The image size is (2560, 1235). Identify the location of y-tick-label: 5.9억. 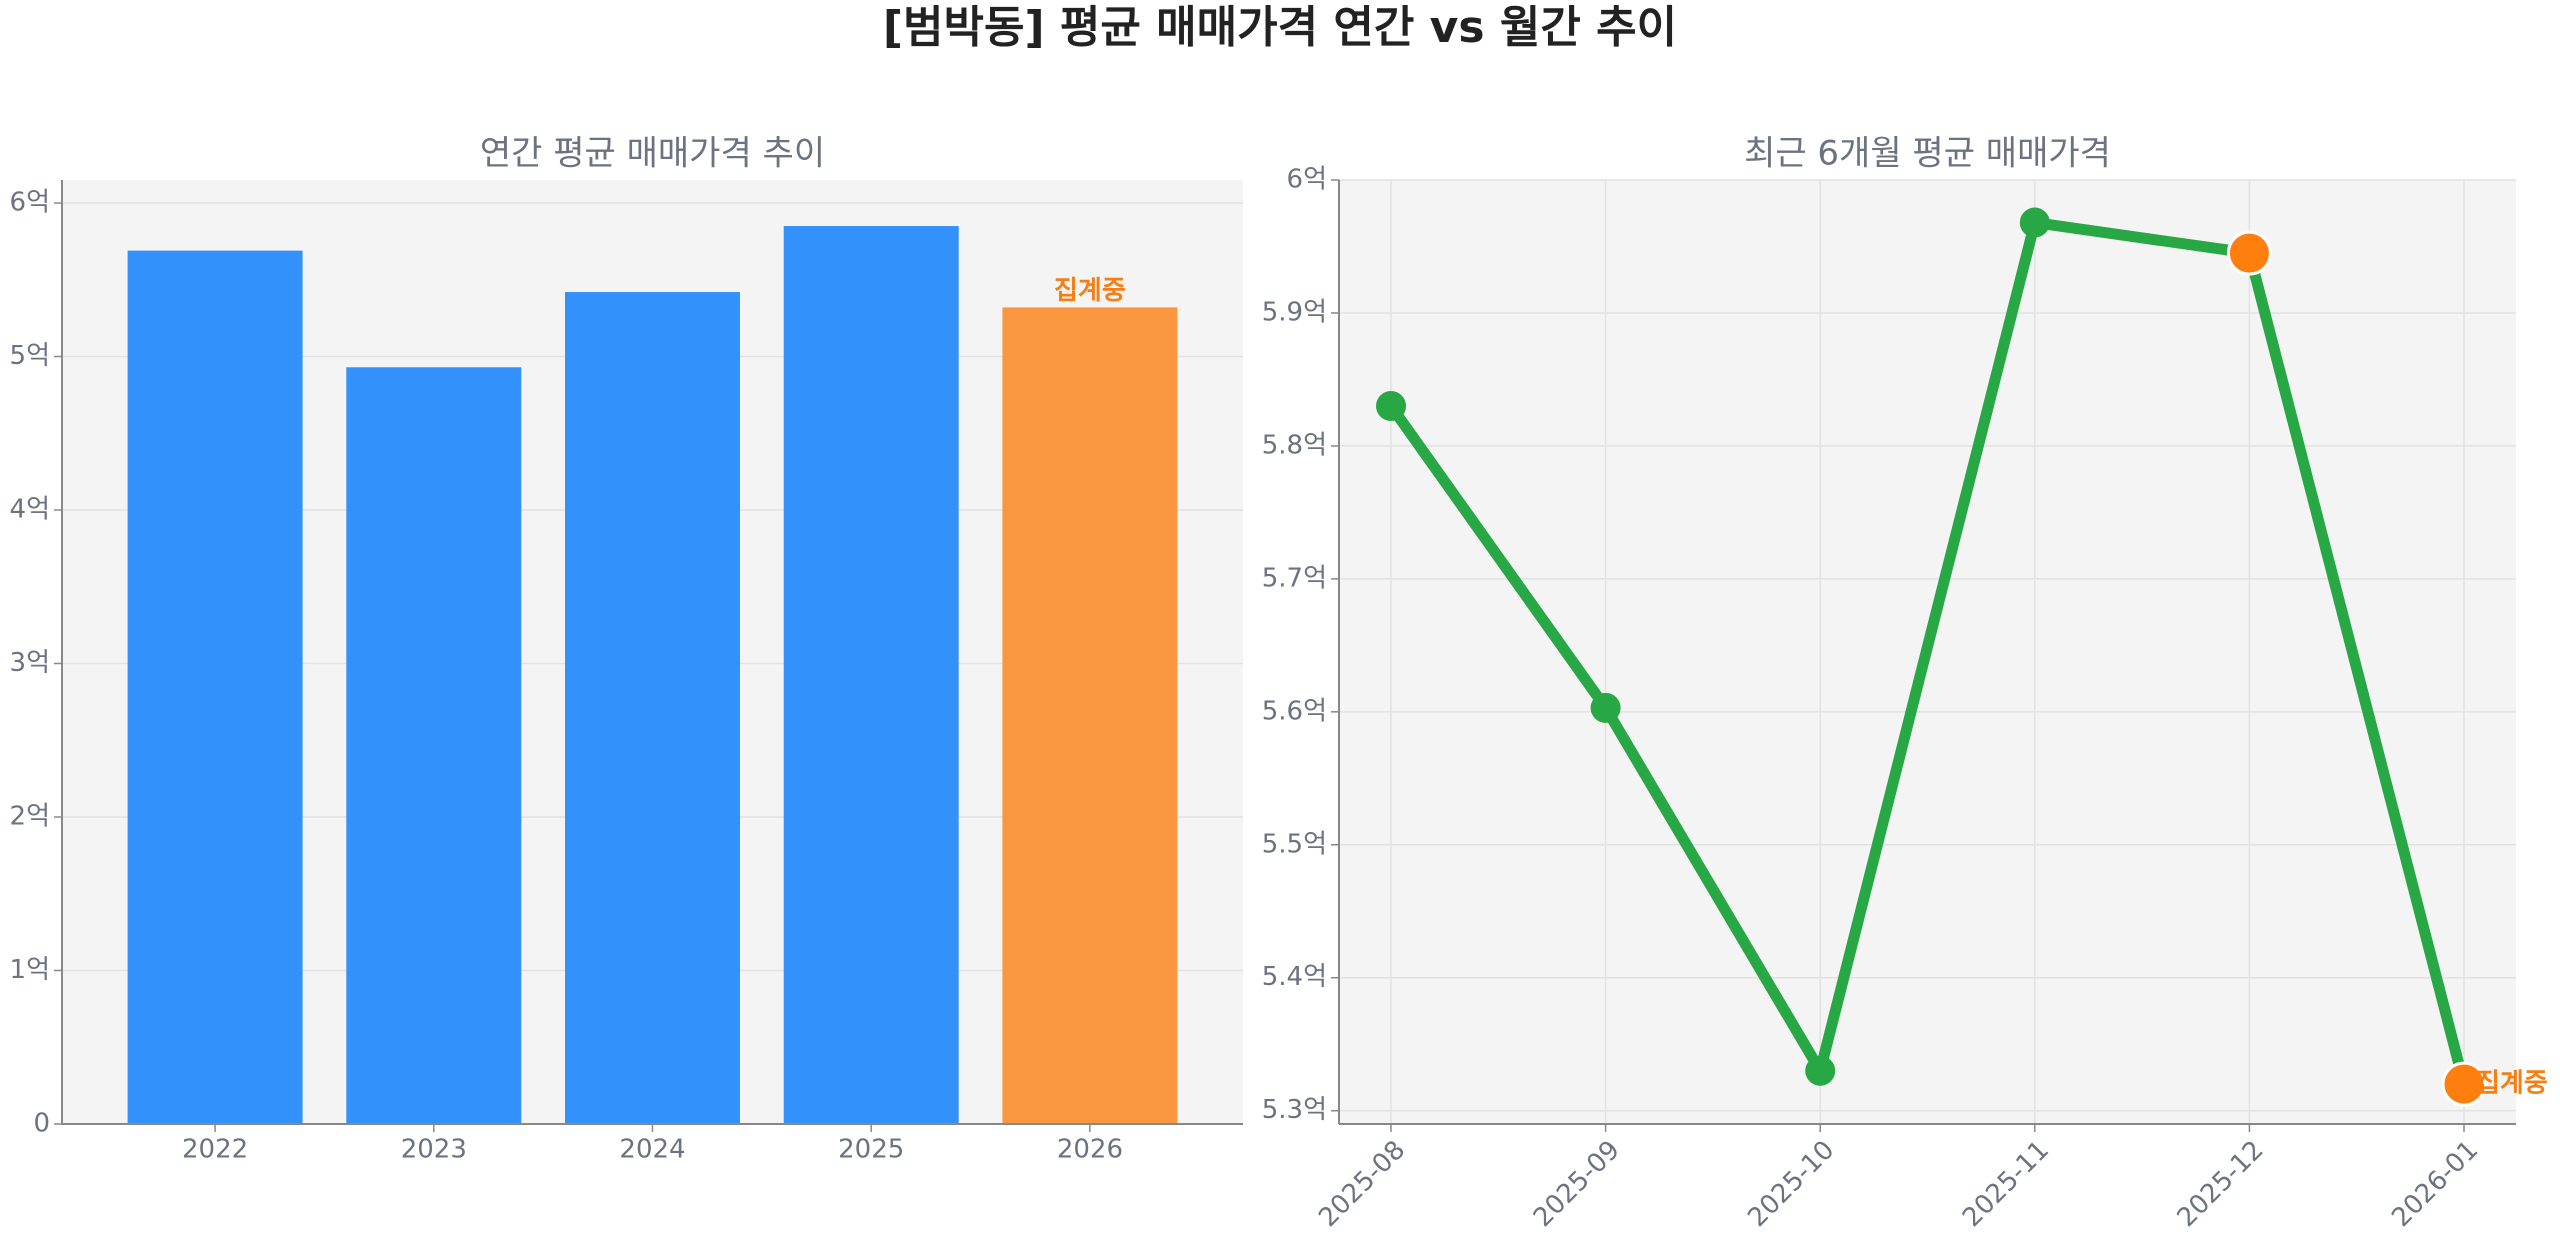
(1294, 312).